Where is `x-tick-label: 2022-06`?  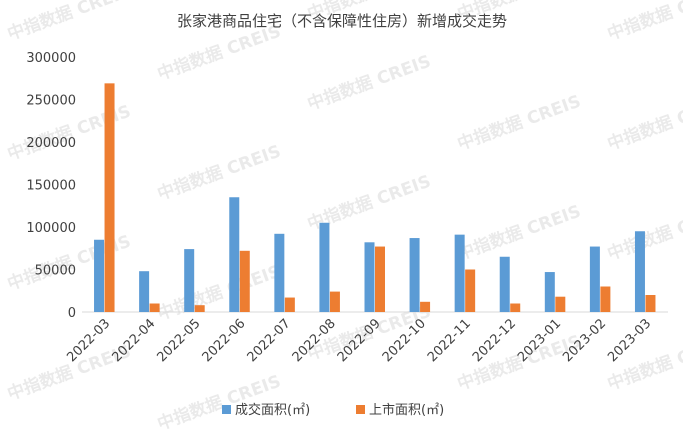
x-tick-label: 2022-06 is located at coordinates (224, 340).